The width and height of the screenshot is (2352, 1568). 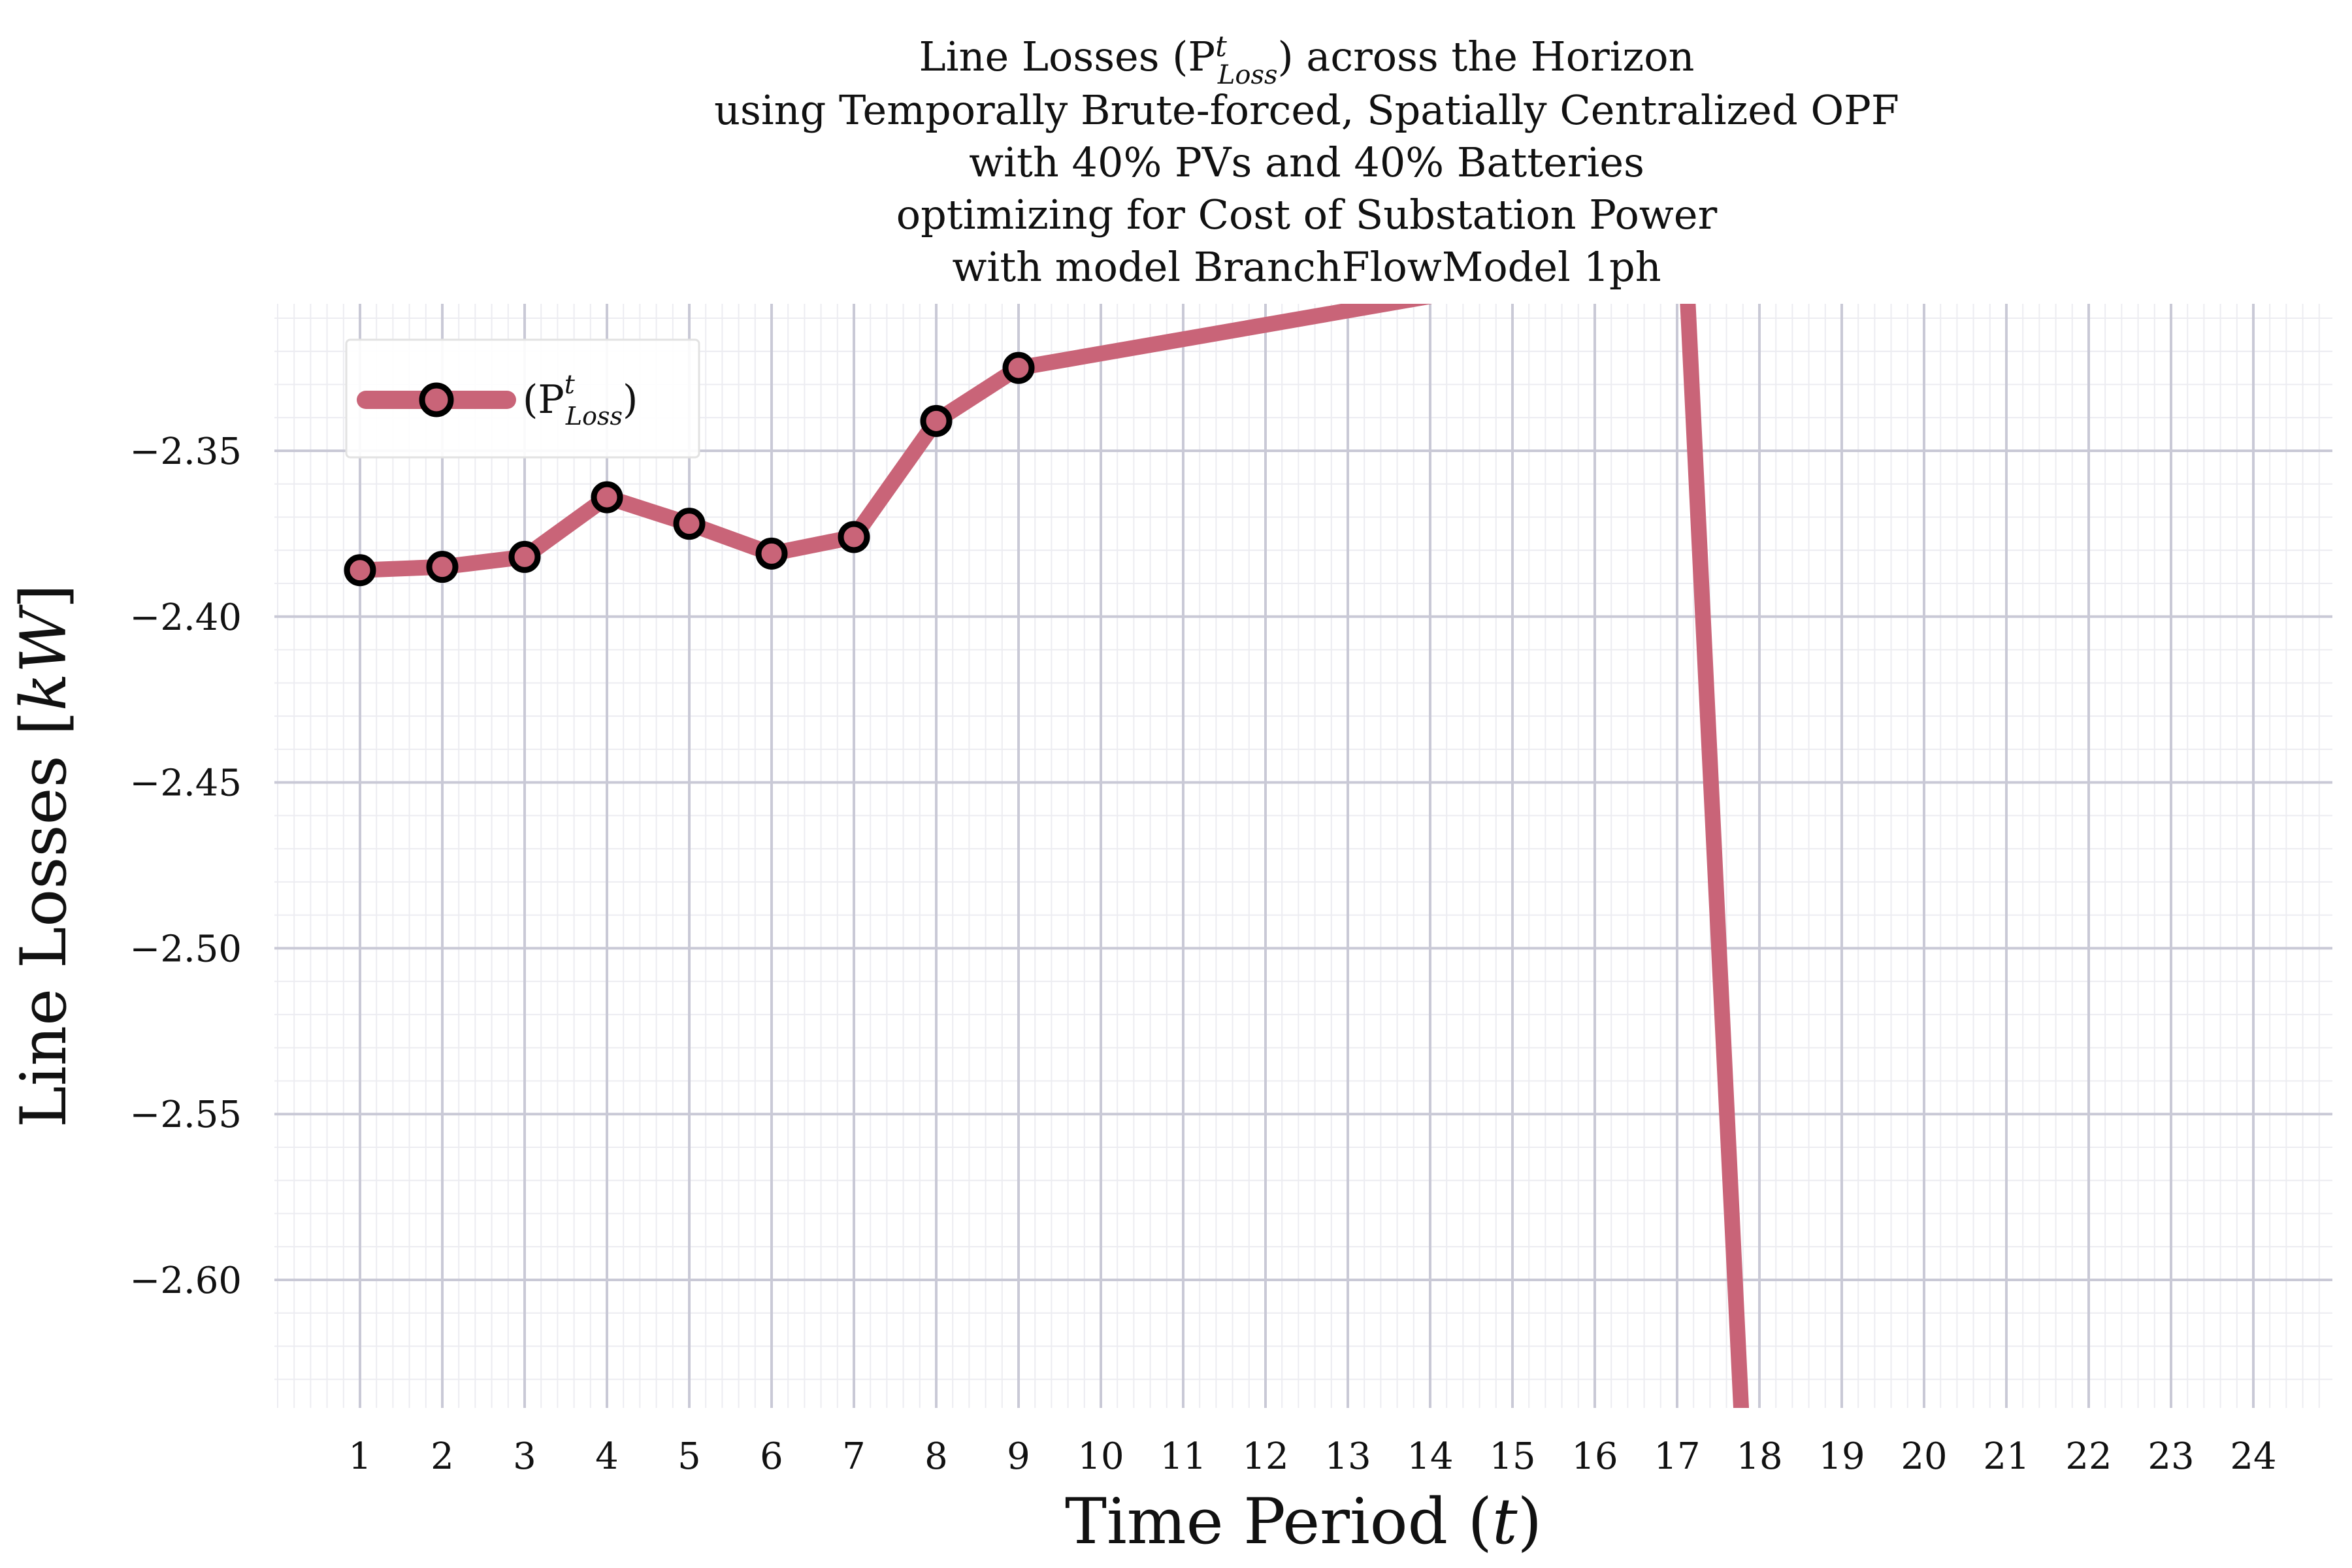 What do you see at coordinates (1303, 1521) in the screenshot?
I see `x-axis-title: Time Period (t)` at bounding box center [1303, 1521].